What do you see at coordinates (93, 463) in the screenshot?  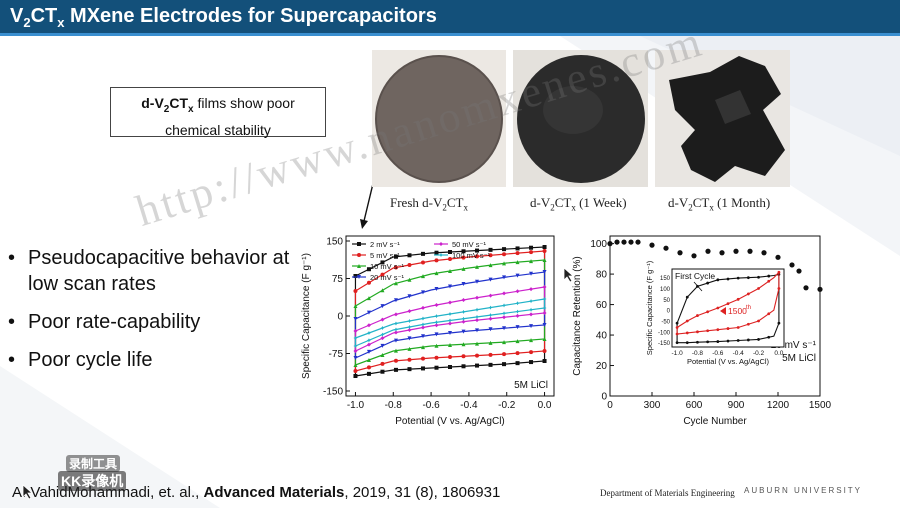 I see `recorder-watermark-line1: 录制工具` at bounding box center [93, 463].